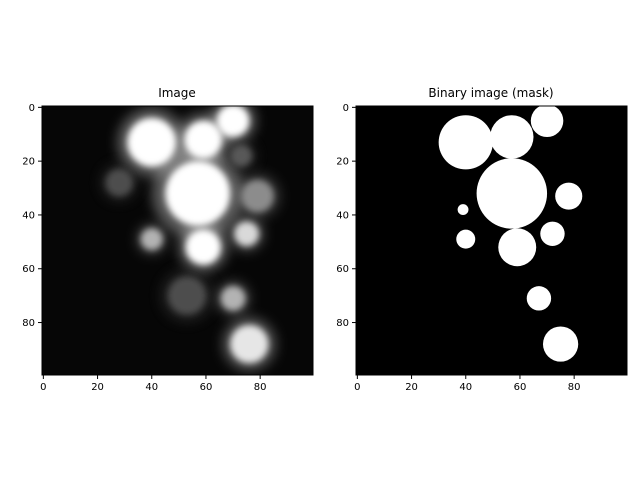  I want to click on panel-title: Image, so click(177, 93).